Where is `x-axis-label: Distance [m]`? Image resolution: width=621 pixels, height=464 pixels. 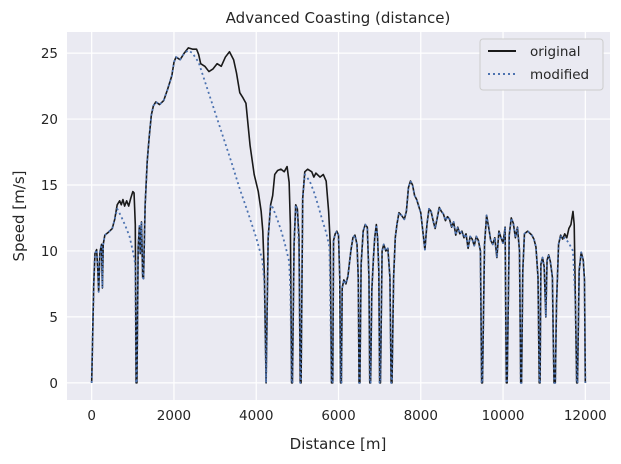
x-axis-label: Distance [m] is located at coordinates (338, 444).